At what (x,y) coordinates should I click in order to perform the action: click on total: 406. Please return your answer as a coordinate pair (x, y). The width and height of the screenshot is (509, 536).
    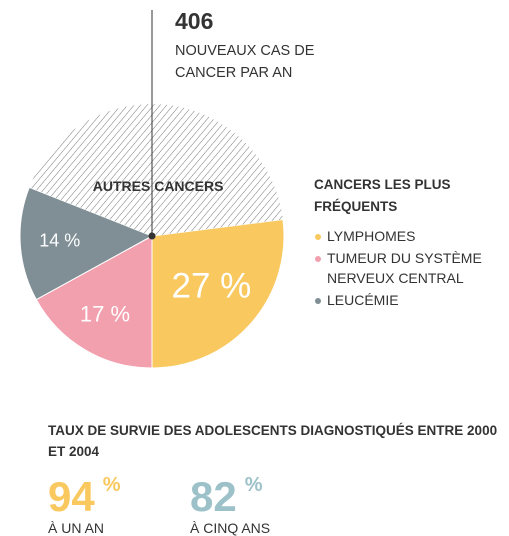
    Looking at the image, I should click on (194, 21).